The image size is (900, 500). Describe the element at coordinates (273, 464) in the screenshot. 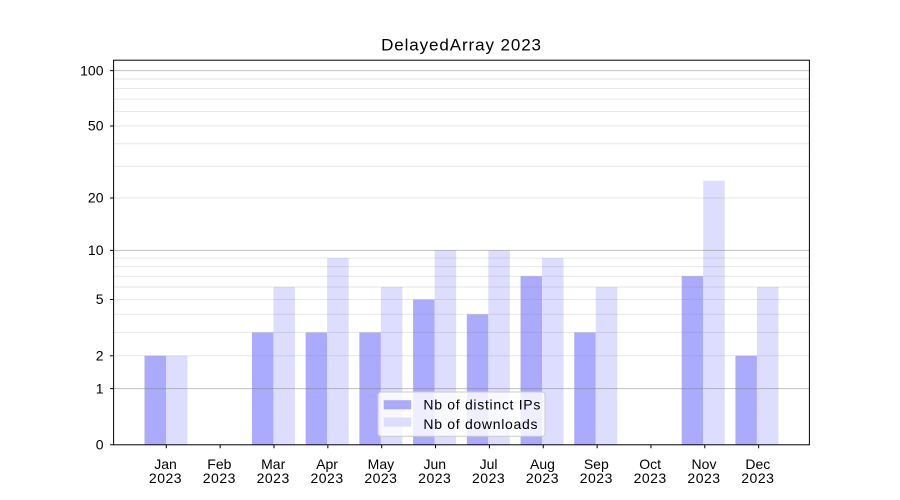

I see `svg-text: Mar` at that location.